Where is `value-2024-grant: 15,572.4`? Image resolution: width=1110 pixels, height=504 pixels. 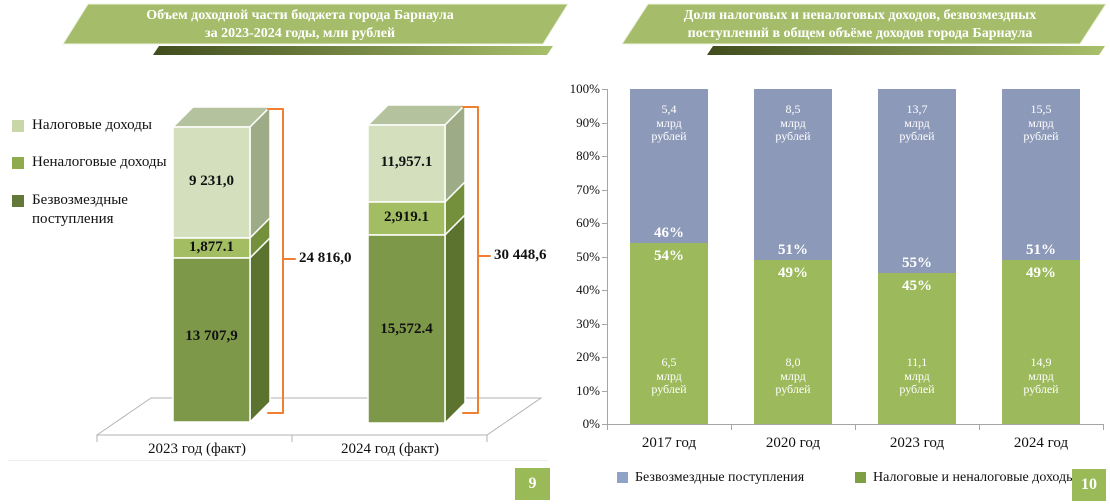
value-2024-grant: 15,572.4 is located at coordinates (406, 329).